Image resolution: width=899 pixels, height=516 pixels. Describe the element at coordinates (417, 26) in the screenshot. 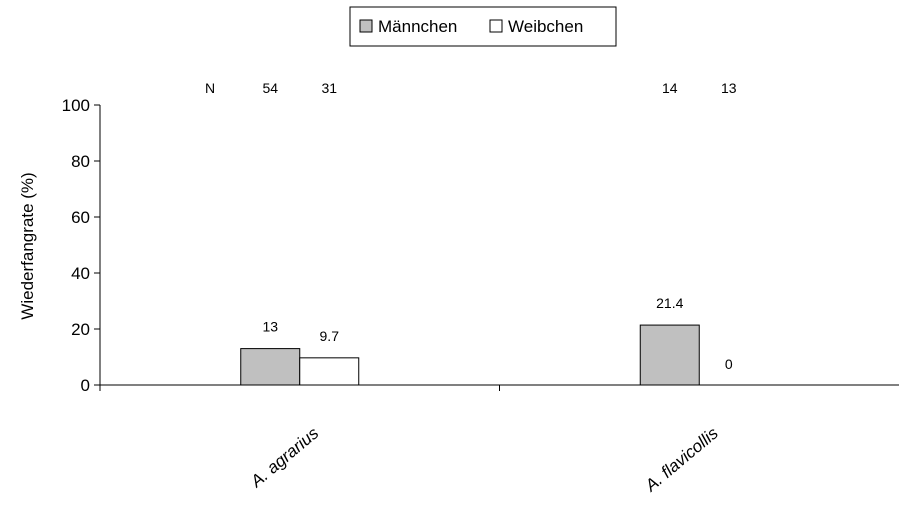

I see `legend-label-maennchen: Männchen` at that location.